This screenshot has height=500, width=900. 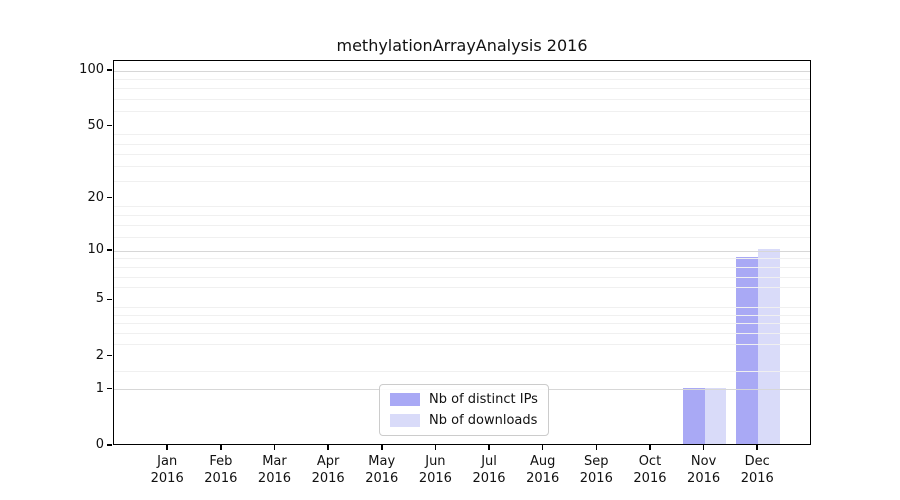 I want to click on x-tick-label: Mar 2016, so click(x=274, y=470).